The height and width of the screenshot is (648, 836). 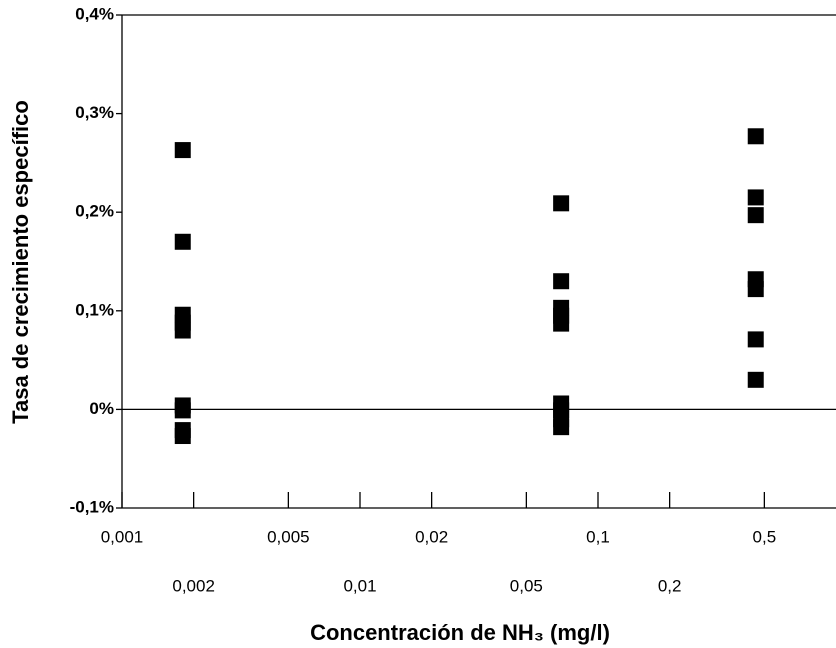 I want to click on x-tick-label: 0,001, so click(x=122, y=536).